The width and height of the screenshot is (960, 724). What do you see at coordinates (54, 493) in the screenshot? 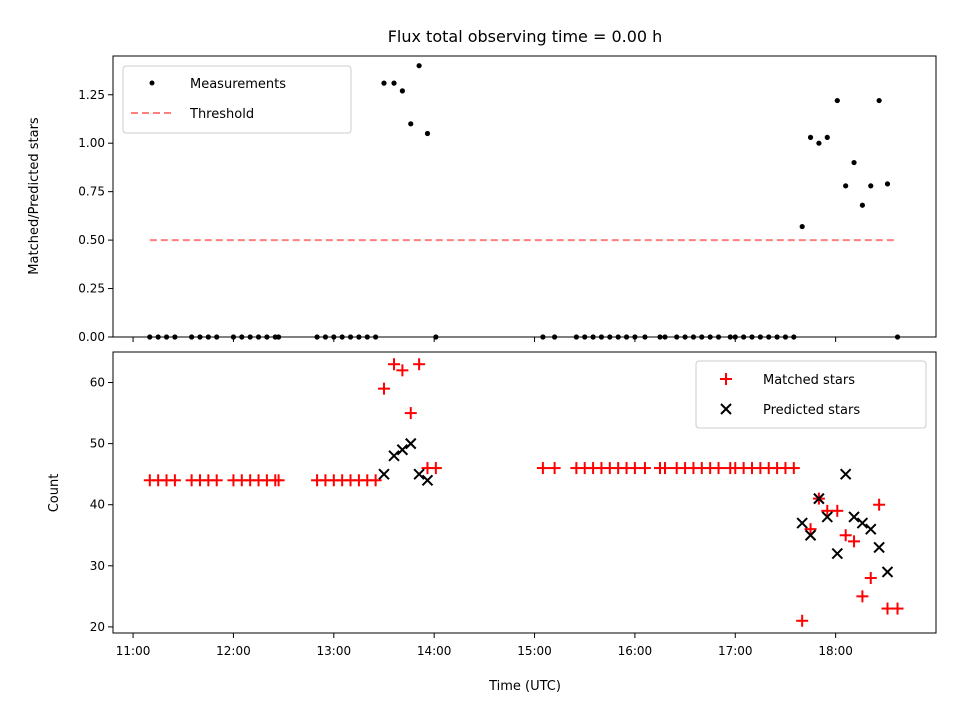
I see `bottom-y-axis-label: Count` at bounding box center [54, 493].